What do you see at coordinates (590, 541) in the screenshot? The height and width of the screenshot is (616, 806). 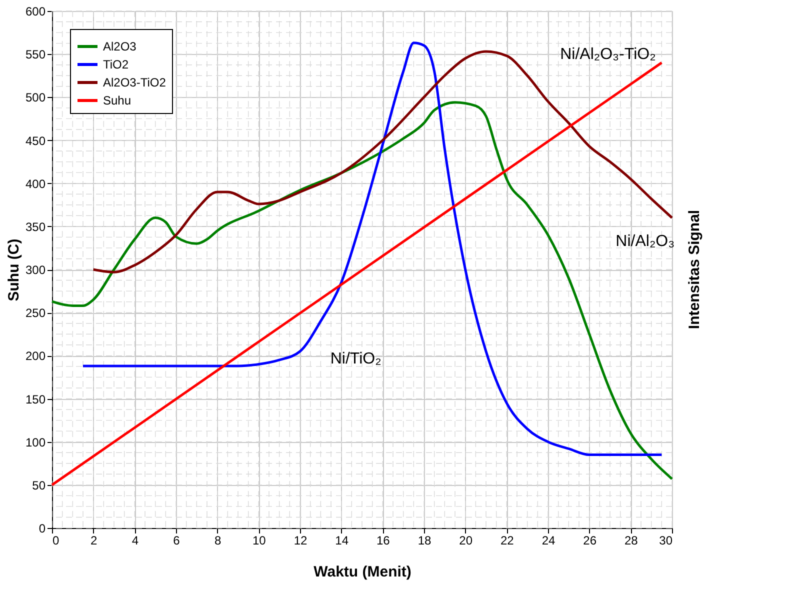 I see `x-tick-label: 26` at bounding box center [590, 541].